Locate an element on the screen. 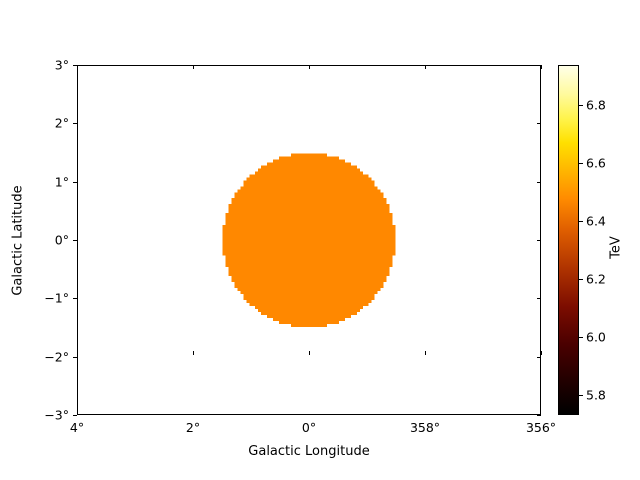 The image size is (640, 480). colorbar-label: TeV is located at coordinates (616, 247).